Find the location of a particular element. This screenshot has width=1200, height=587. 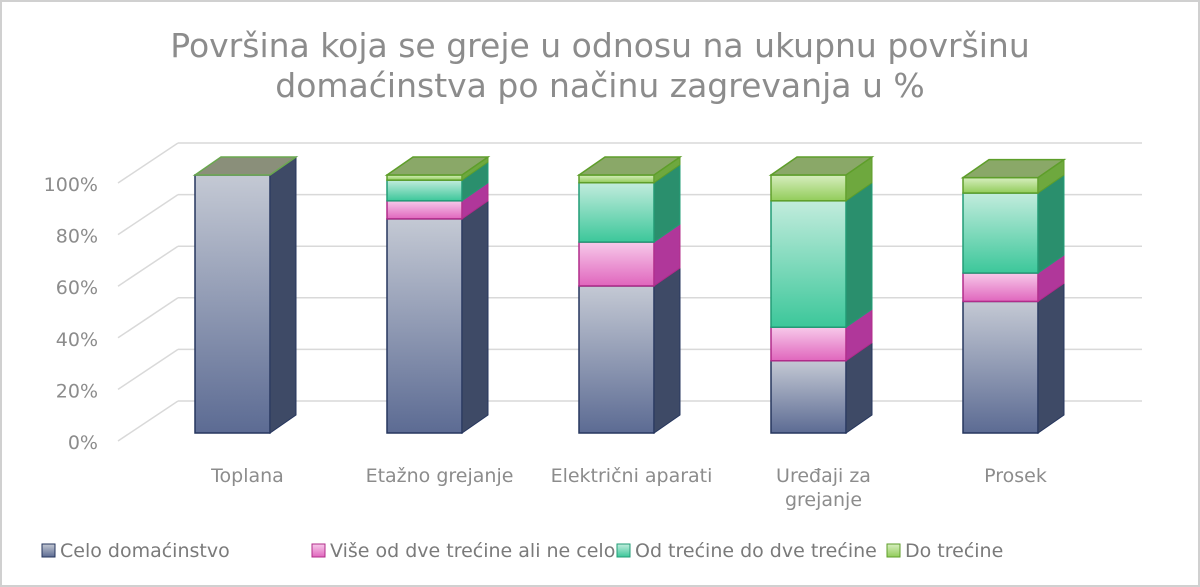

legend-label: Od trećine do dve trećine is located at coordinates (756, 551).